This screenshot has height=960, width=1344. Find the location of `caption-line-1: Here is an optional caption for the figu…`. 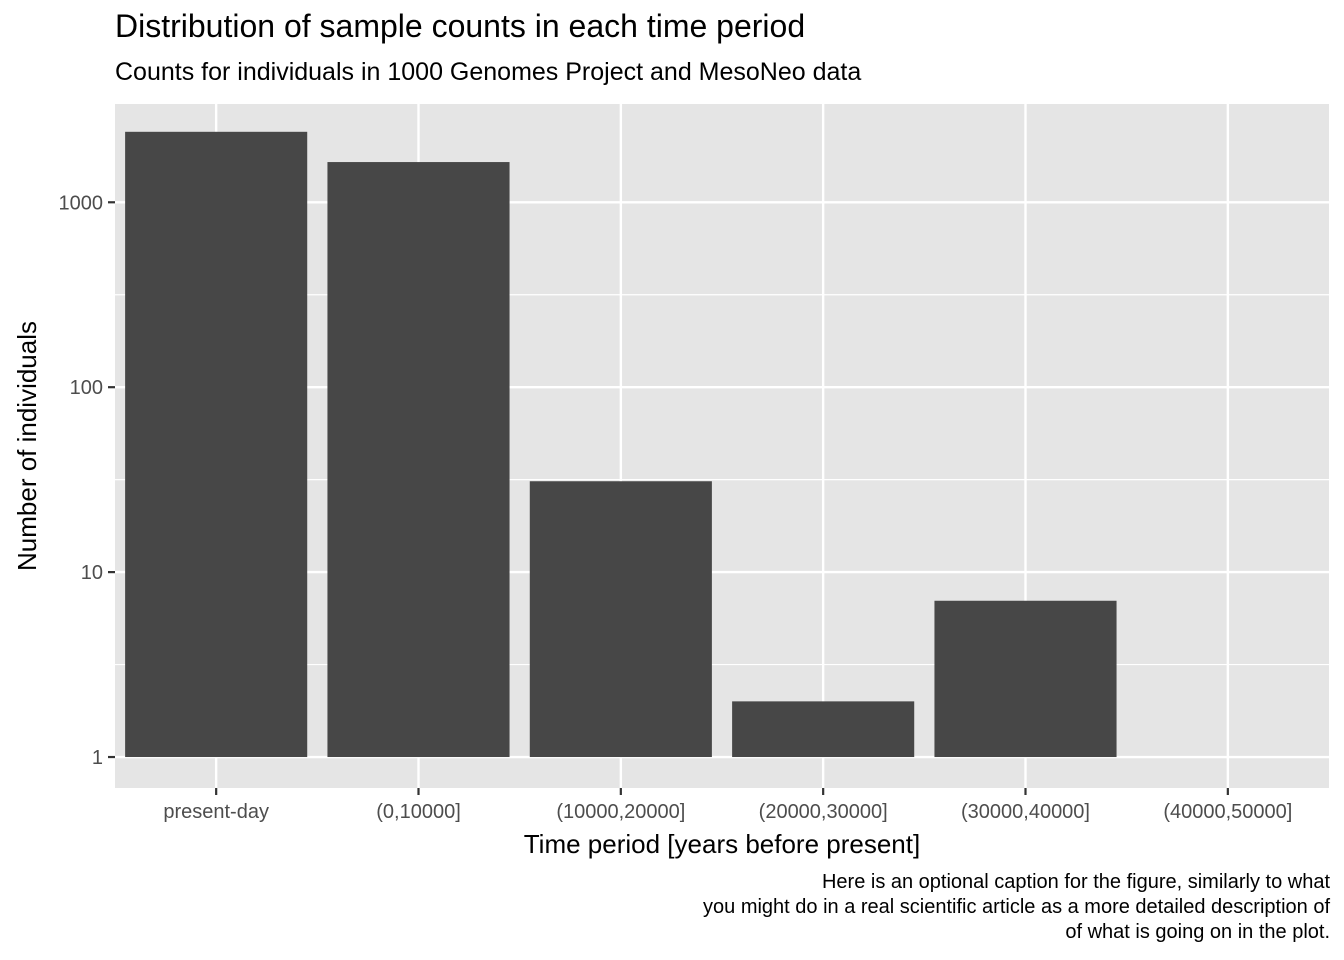

caption-line-1: Here is an optional caption for the figu… is located at coordinates (1075, 882).